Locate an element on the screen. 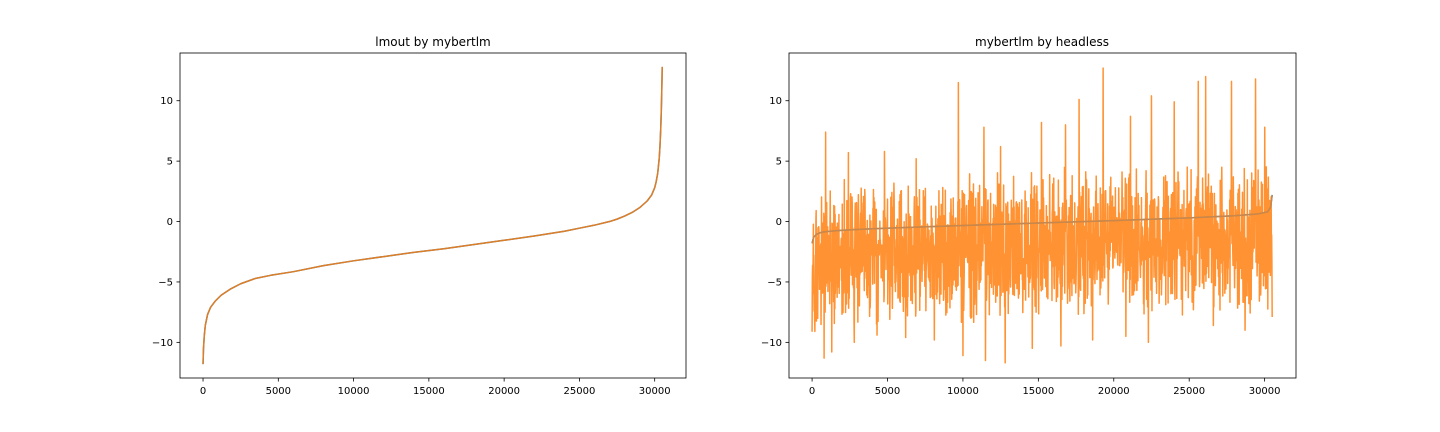  chart-title: lmout by mybertlm is located at coordinates (432, 42).